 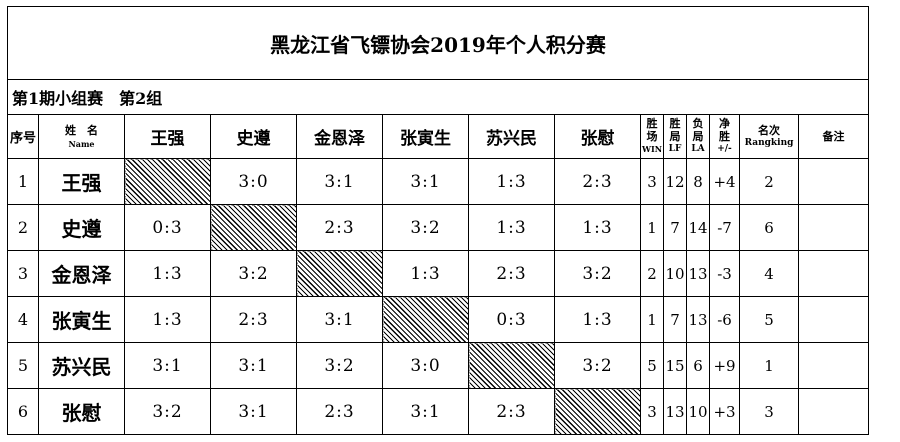 What do you see at coordinates (833, 136) in the screenshot?
I see `header-note: 备注` at bounding box center [833, 136].